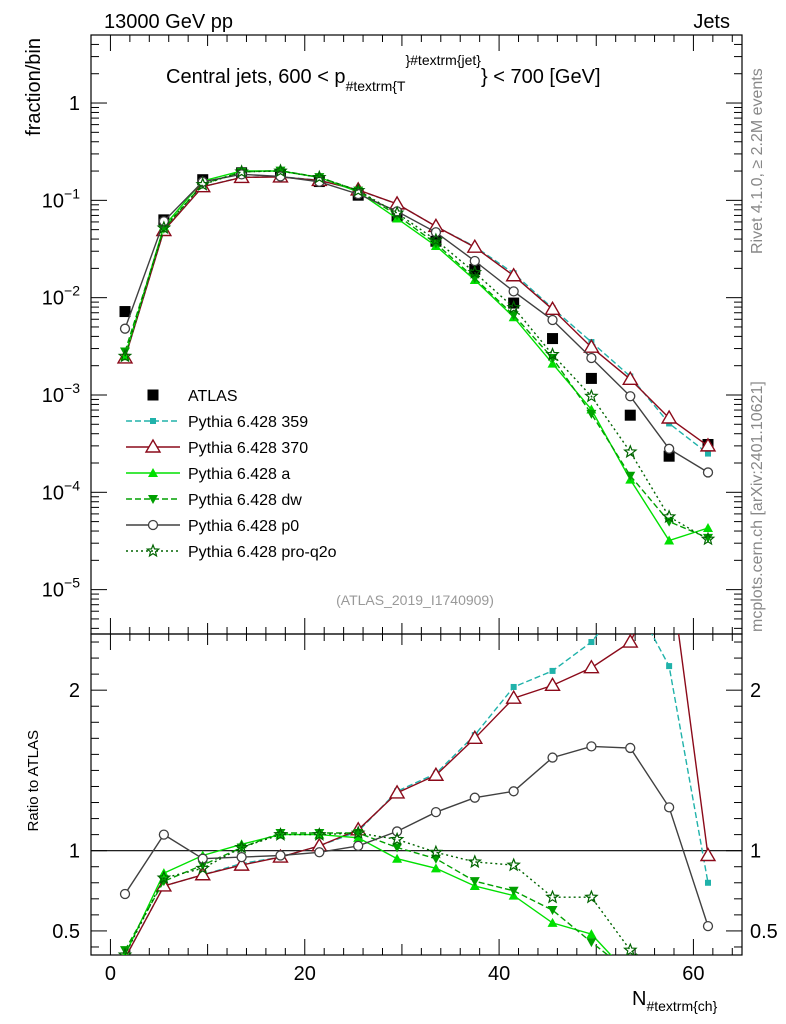 This screenshot has width=786, height=1024. What do you see at coordinates (153, 550) in the screenshot?
I see `legend-marker-pythia-6-428-pro-q2o` at bounding box center [153, 550].